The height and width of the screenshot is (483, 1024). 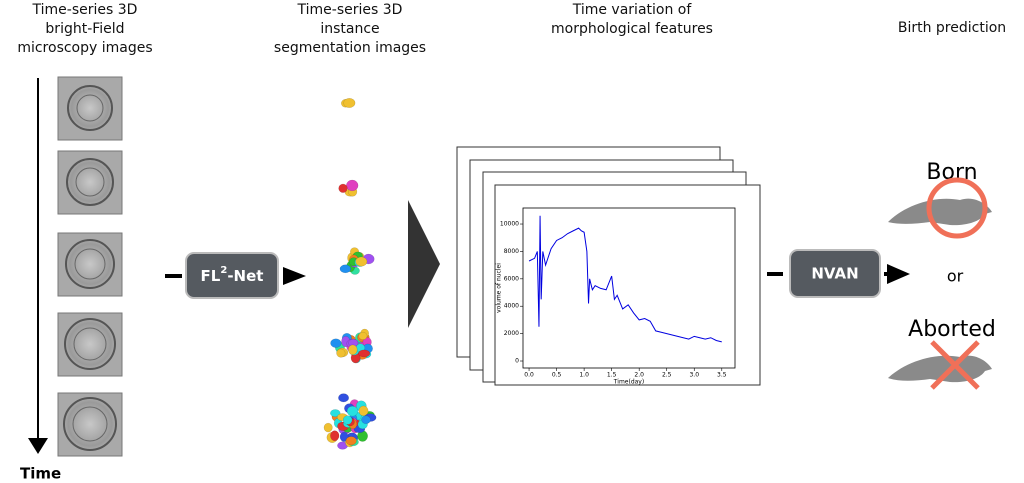 What do you see at coordinates (612, 375) in the screenshot?
I see `x-tick-label: 1.5` at bounding box center [612, 375].